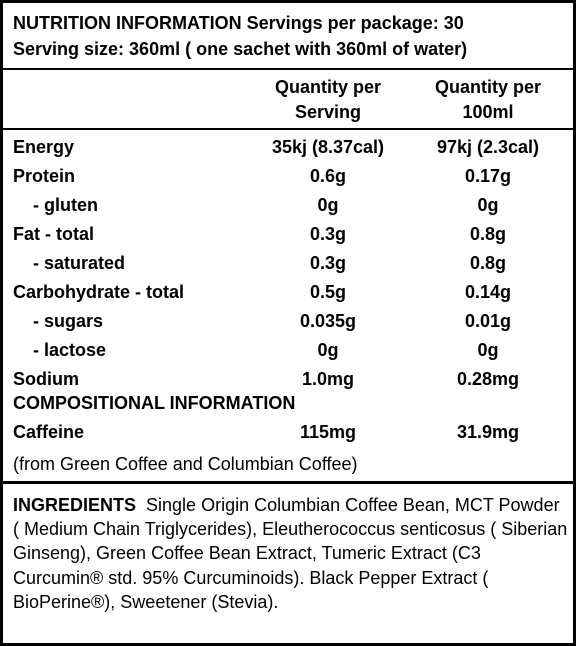 This screenshot has height=646, width=576. I want to click on column-header-per-100ml: Quantity per 100ml, so click(487, 99).